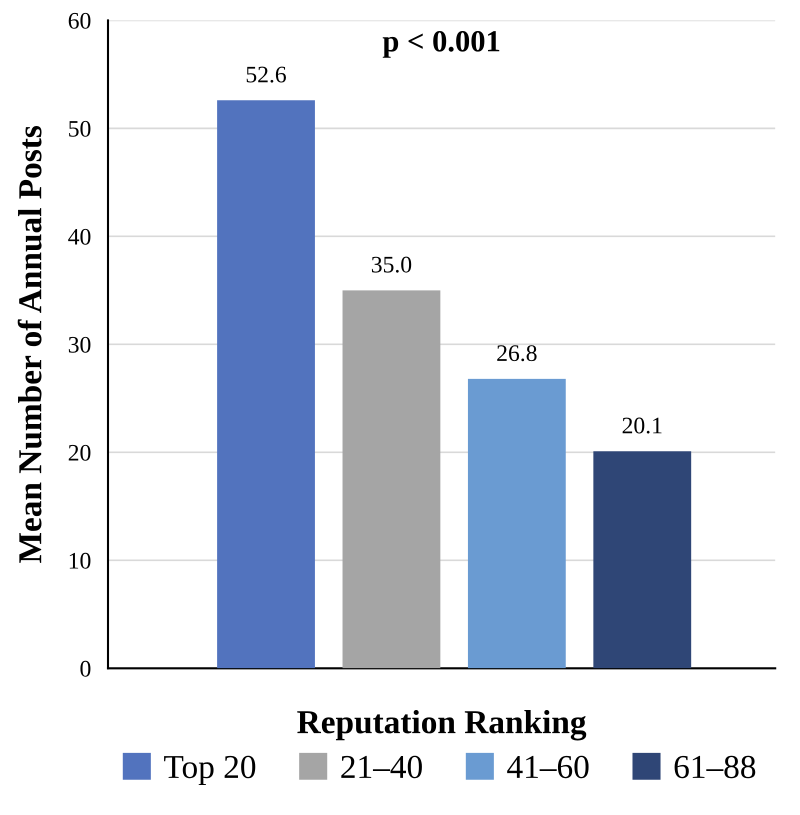 This screenshot has width=800, height=815. I want to click on text: 52.6, so click(266, 74).